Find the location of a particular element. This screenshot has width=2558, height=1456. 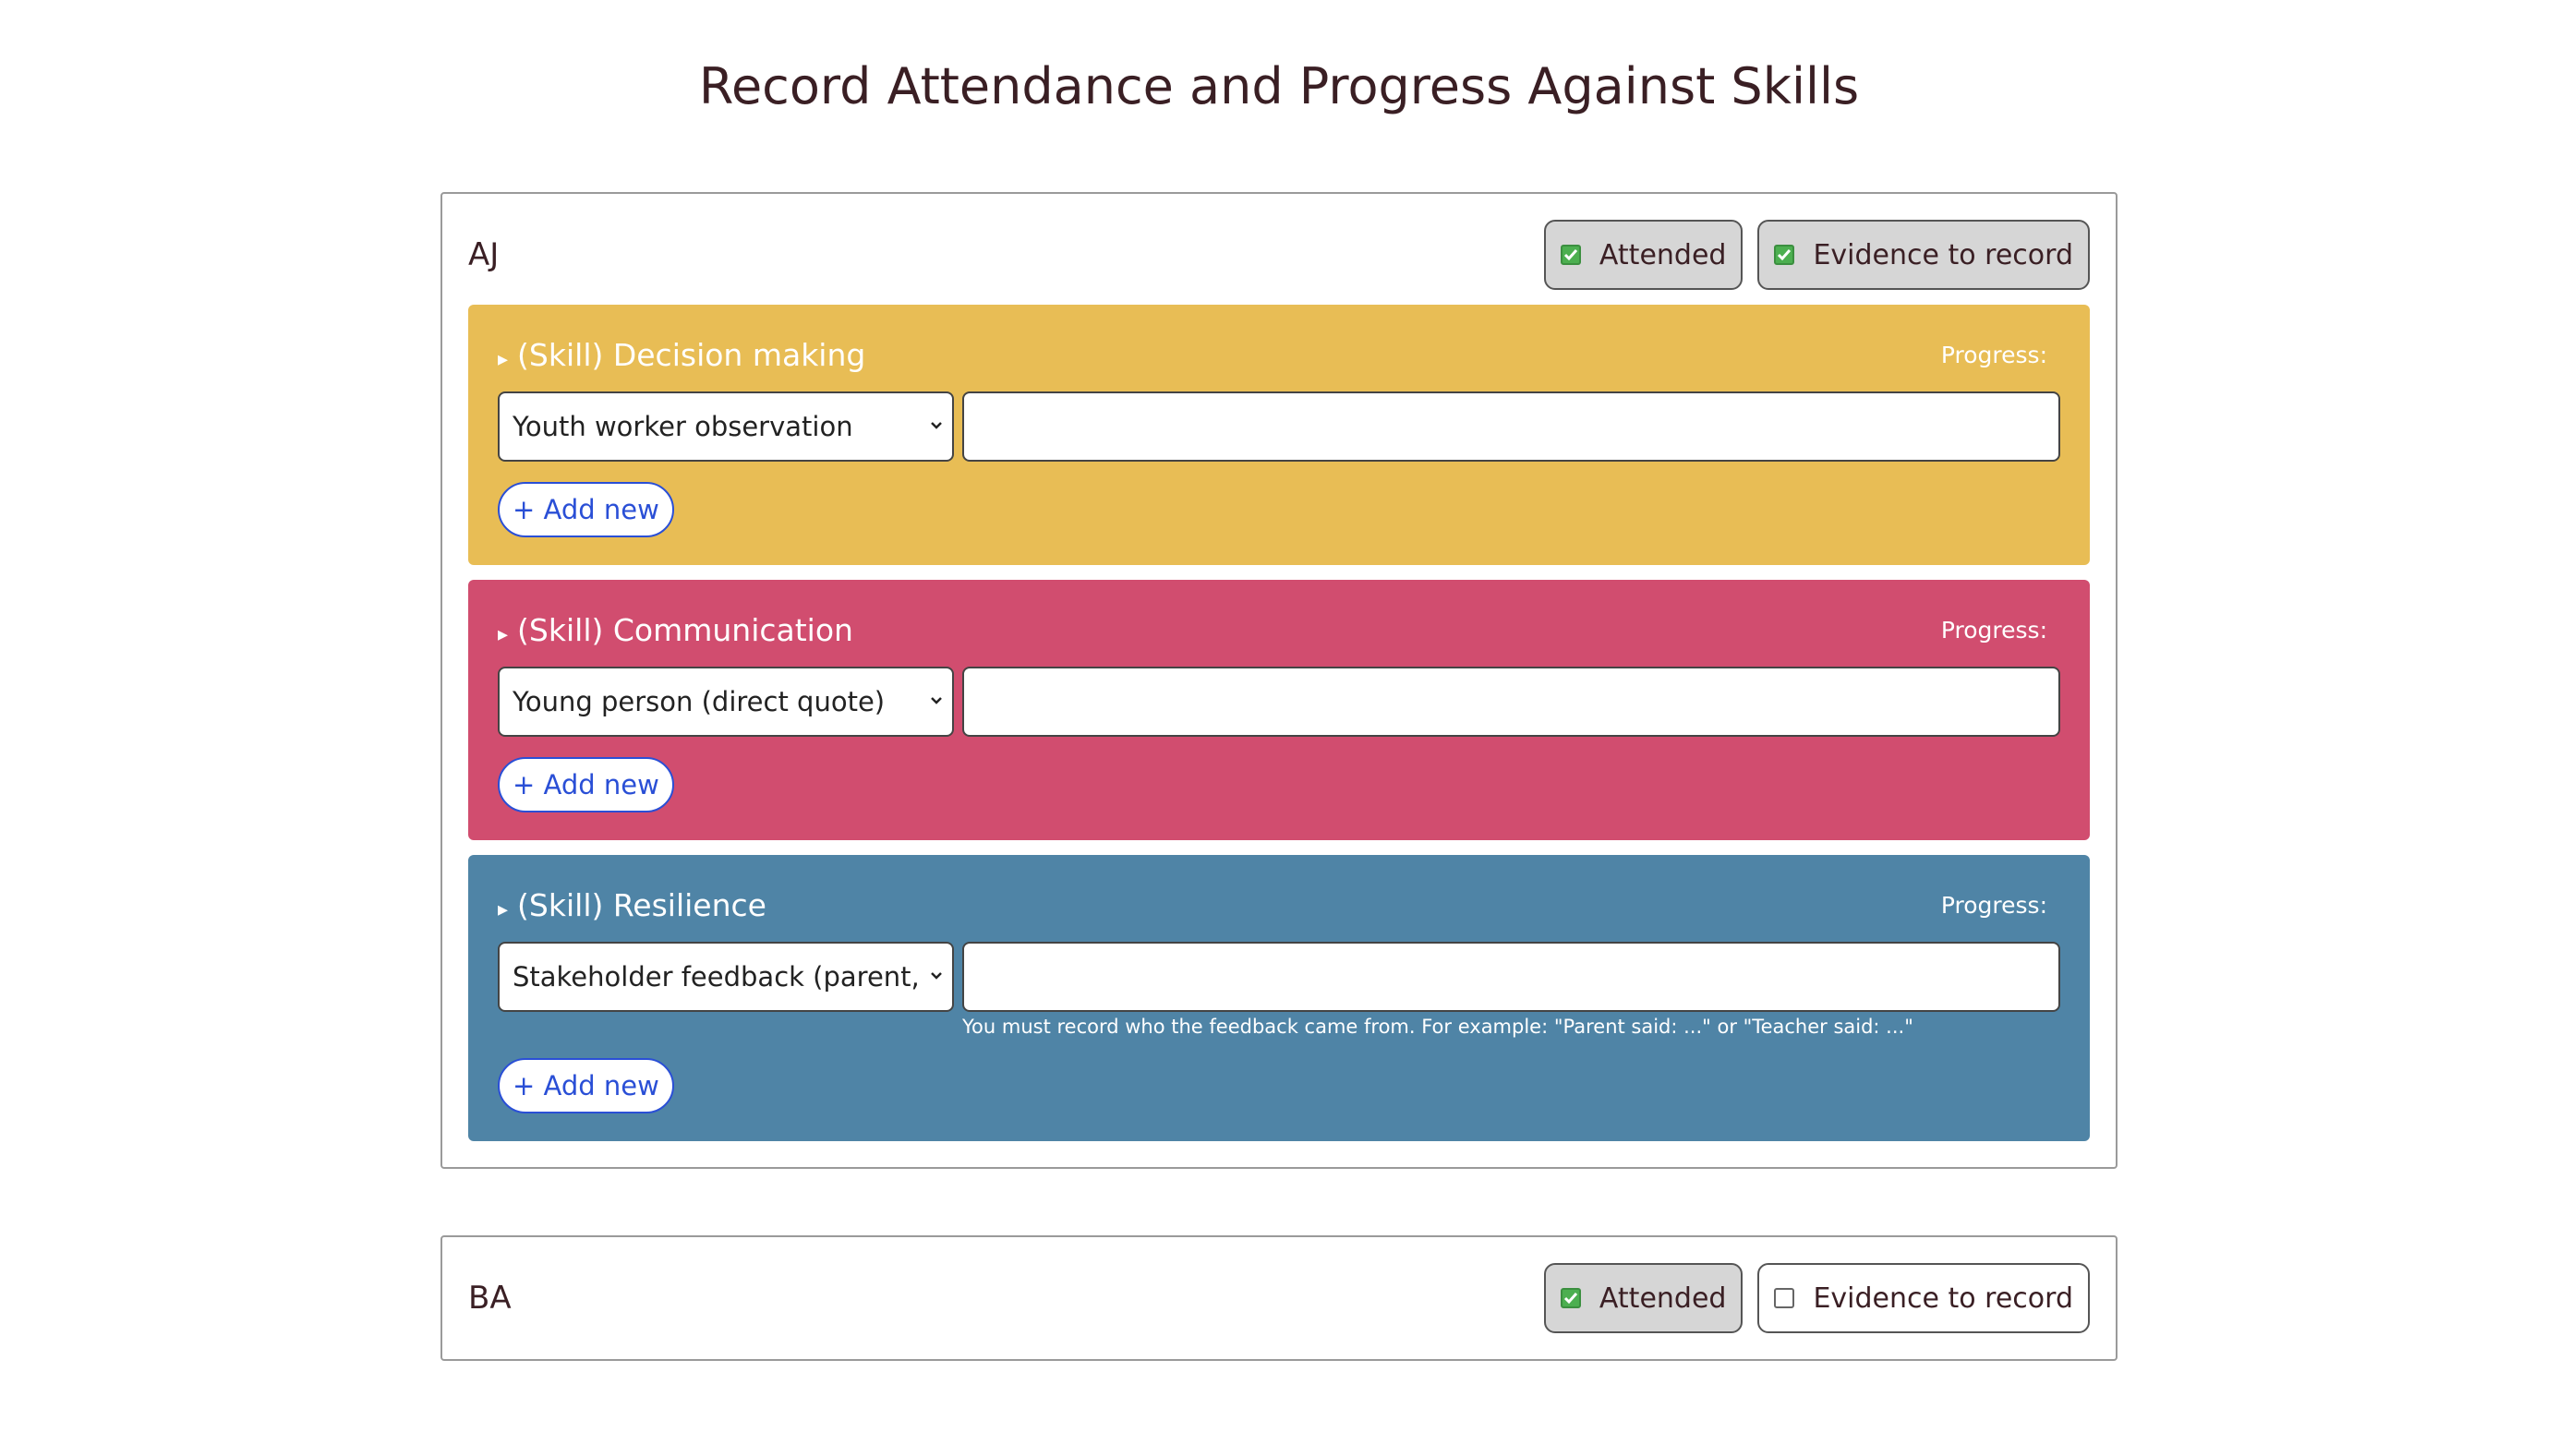

card-header: BA Attended Evidence to record is located at coordinates (1279, 1298).